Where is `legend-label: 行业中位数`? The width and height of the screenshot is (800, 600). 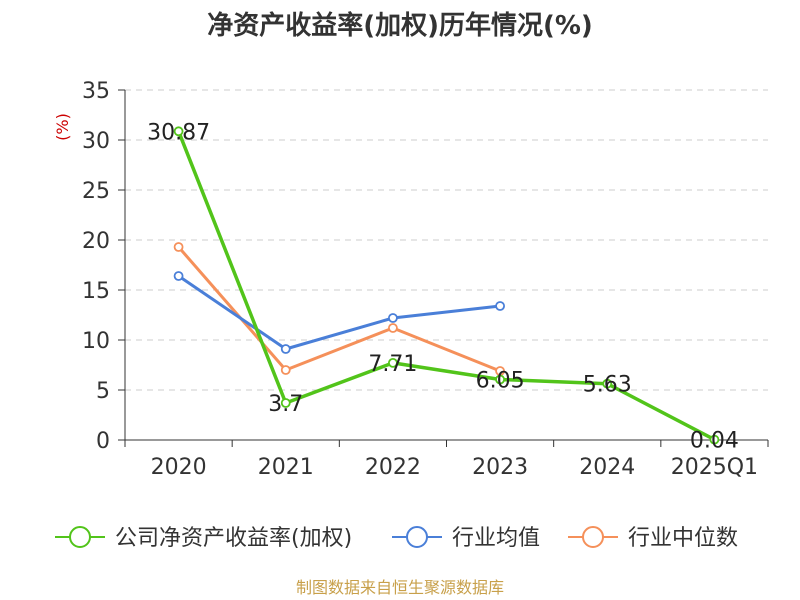
legend-label: 行业中位数 is located at coordinates (683, 538).